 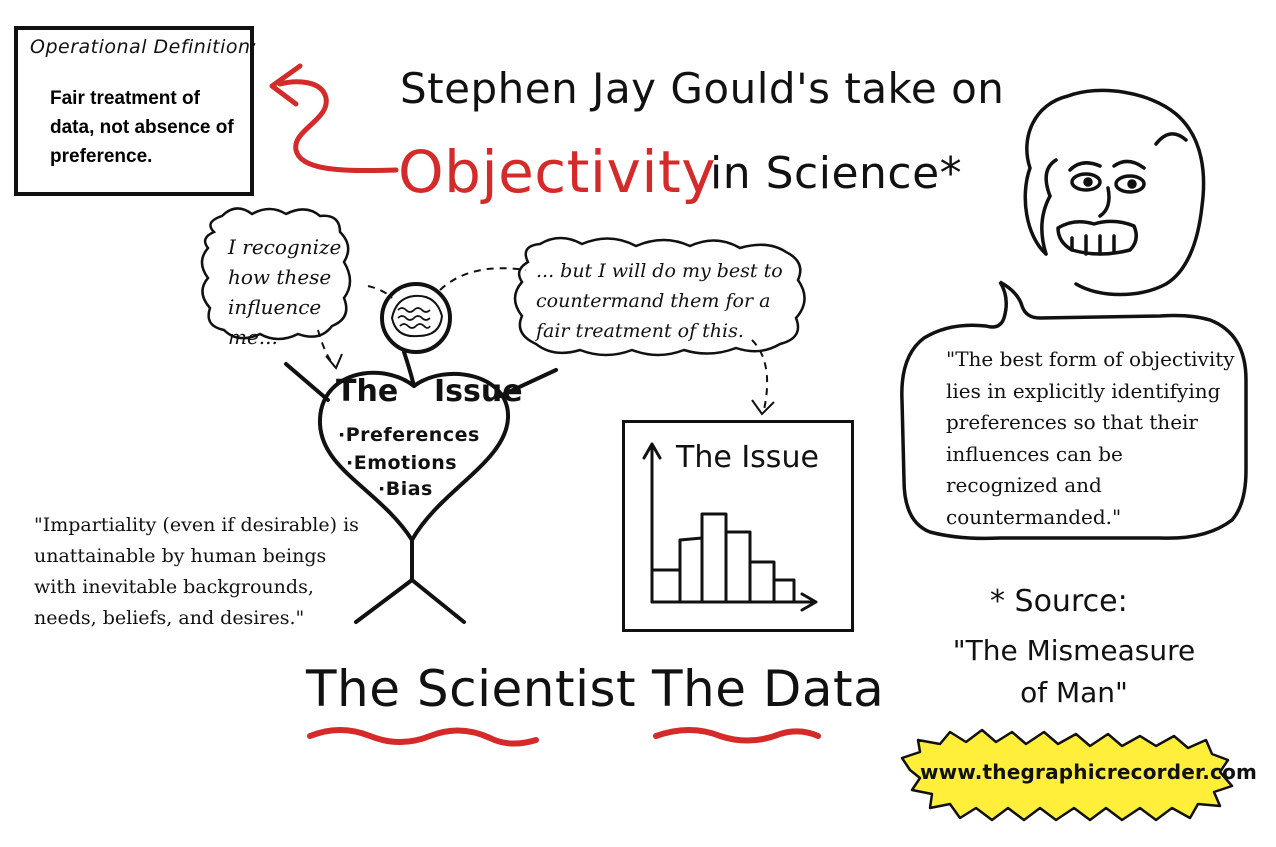 What do you see at coordinates (702, 88) in the screenshot?
I see `title-line: Stephen Jay Gould's take on` at bounding box center [702, 88].